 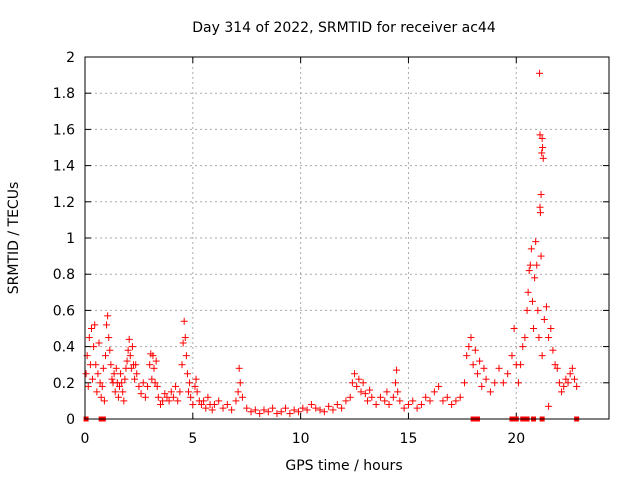 I want to click on y-tick-label: 2, so click(x=70, y=58).